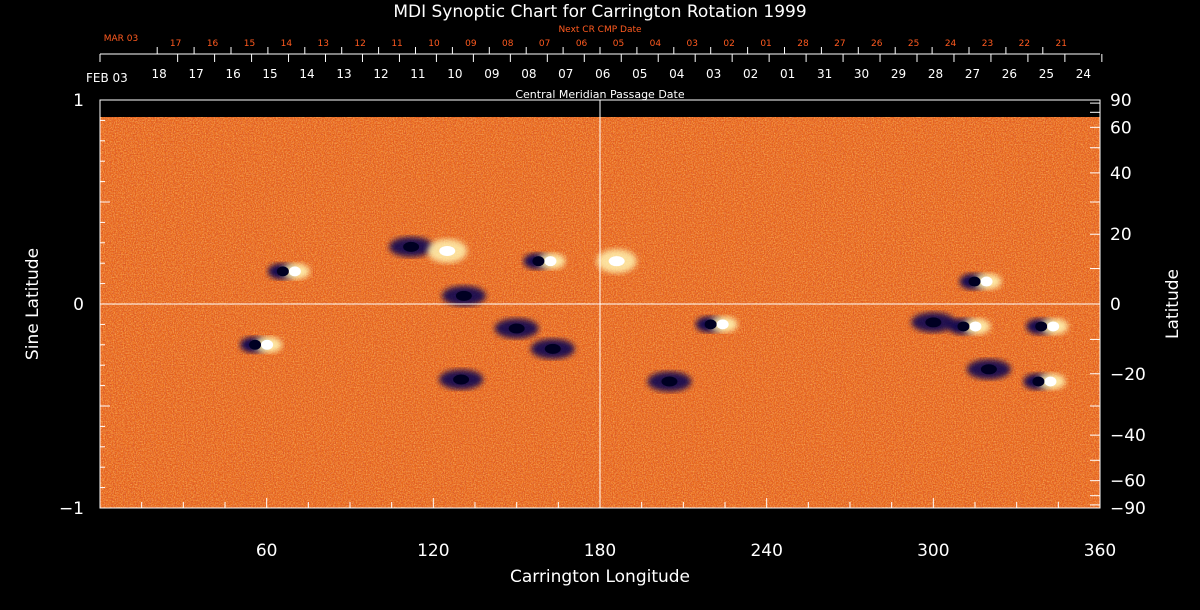 The image size is (1200, 610). I want to click on next-cmp-date-label: 27, so click(839, 44).